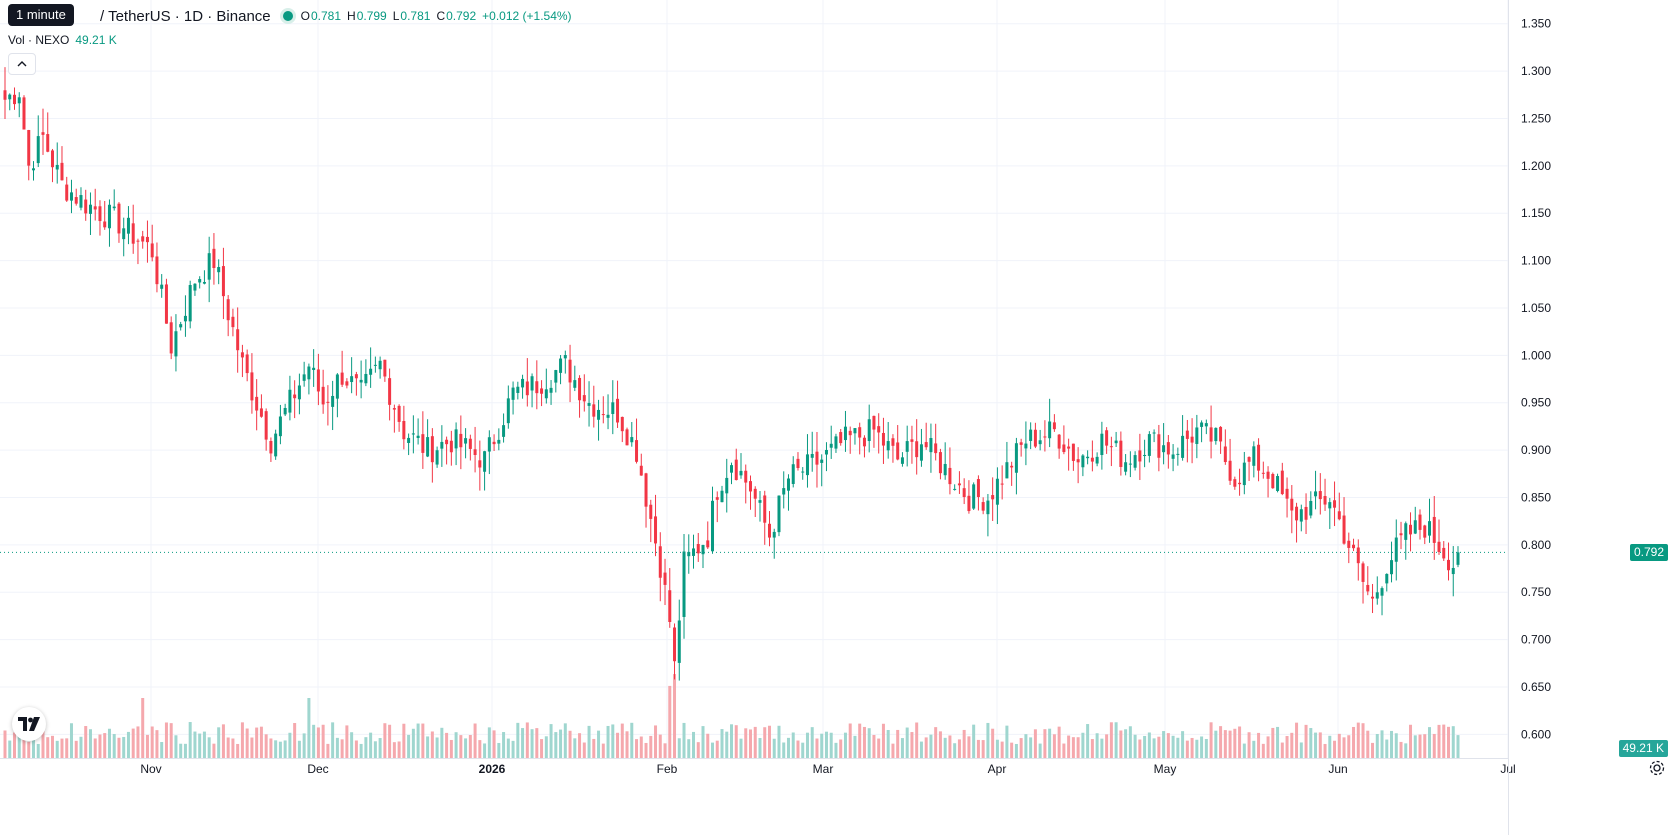 The height and width of the screenshot is (835, 1678). What do you see at coordinates (997, 769) in the screenshot?
I see `x-tick-label: Apr` at bounding box center [997, 769].